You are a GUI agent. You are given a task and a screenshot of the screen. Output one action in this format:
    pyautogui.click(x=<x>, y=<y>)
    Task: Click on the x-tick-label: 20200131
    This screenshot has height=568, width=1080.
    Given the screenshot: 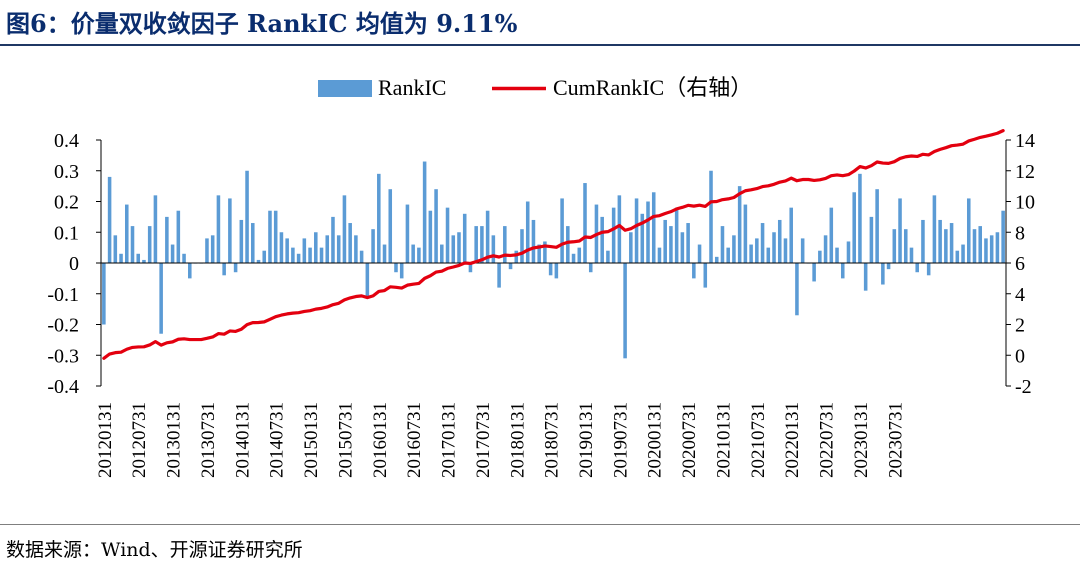 What is the action you would take?
    pyautogui.click(x=655, y=440)
    